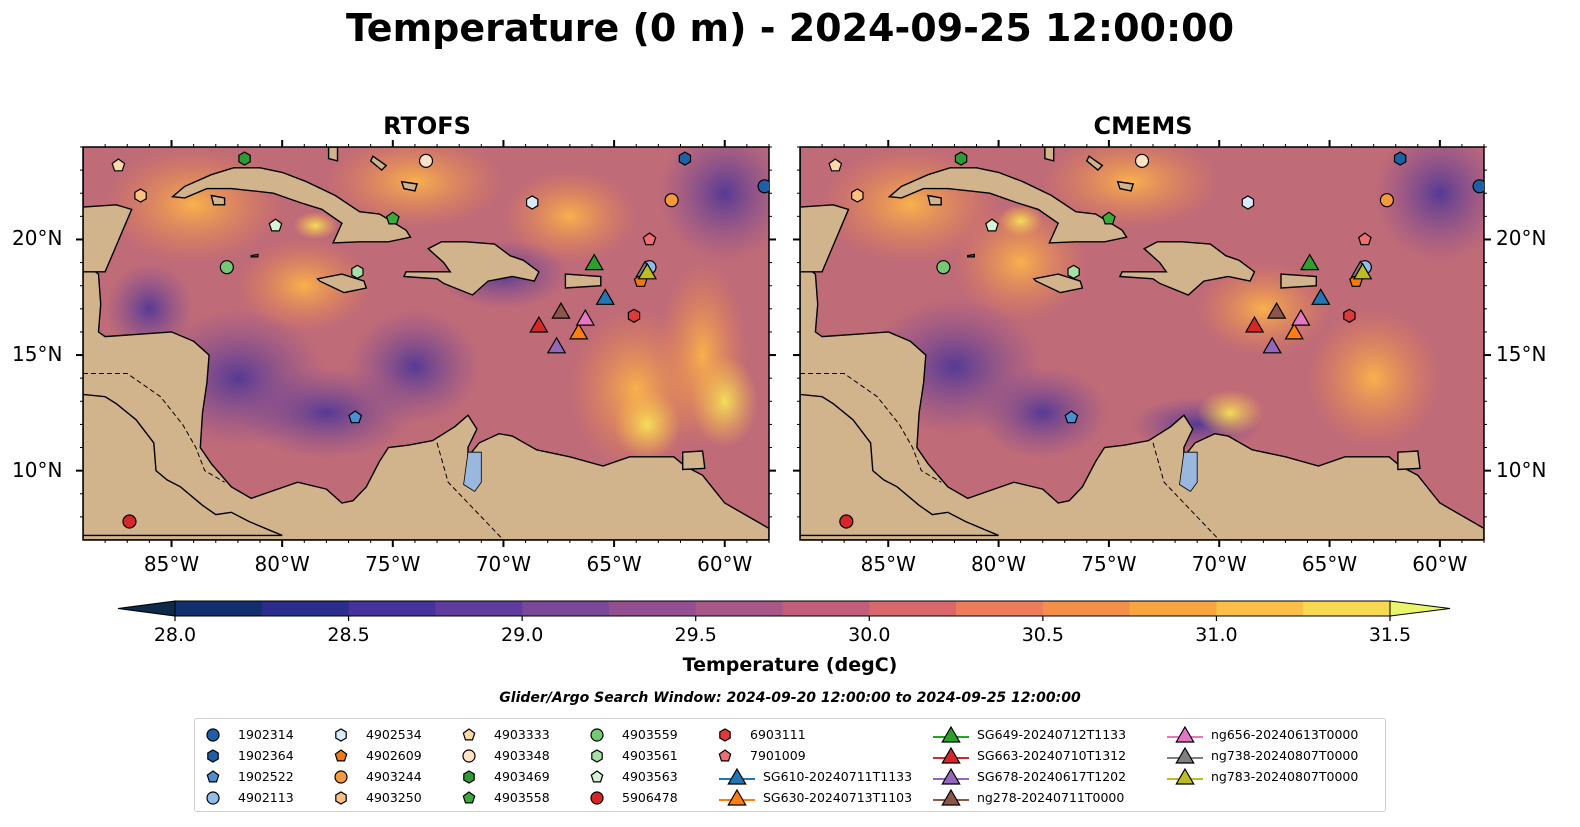 This screenshot has width=1580, height=827. What do you see at coordinates (393, 564) in the screenshot?
I see `lon-tick-label: 75°W` at bounding box center [393, 564].